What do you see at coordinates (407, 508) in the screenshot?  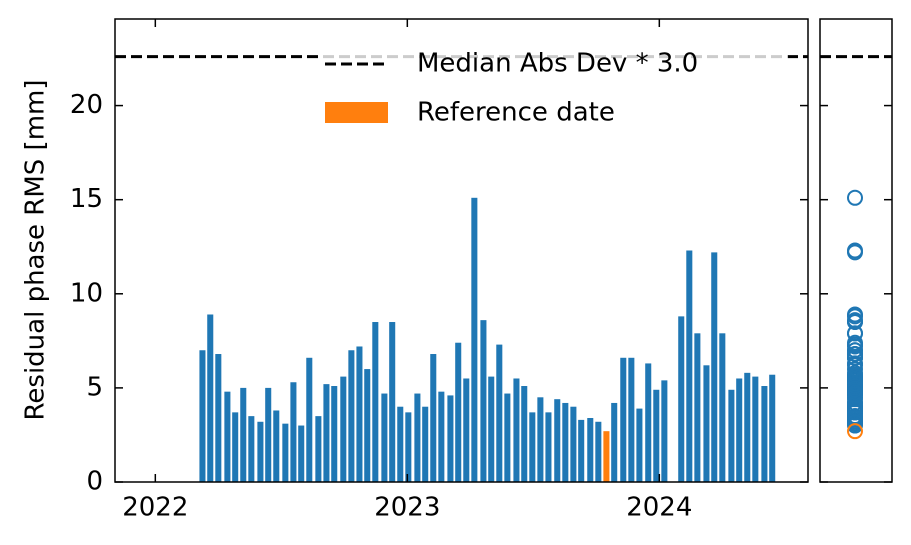 I see `x-tick-label: 2023` at bounding box center [407, 508].